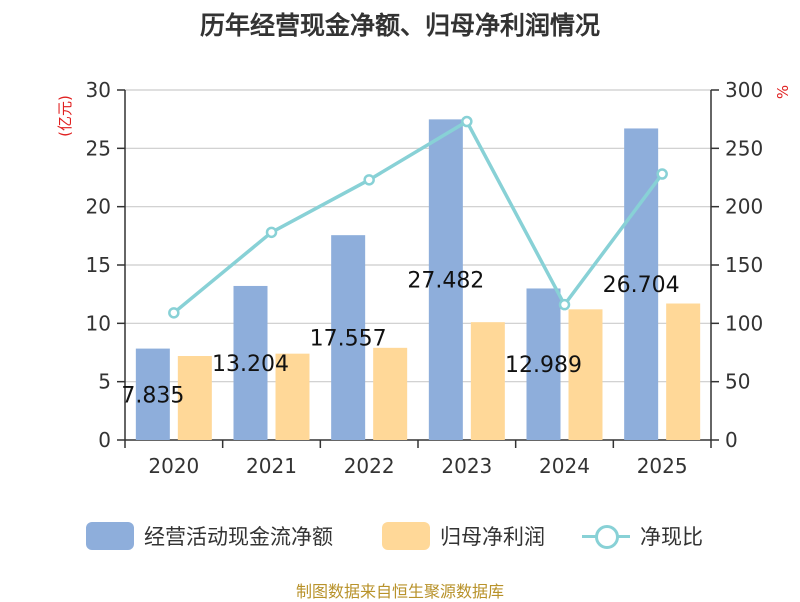  I want to click on data-label-cashflow: 17.557, so click(348, 339).